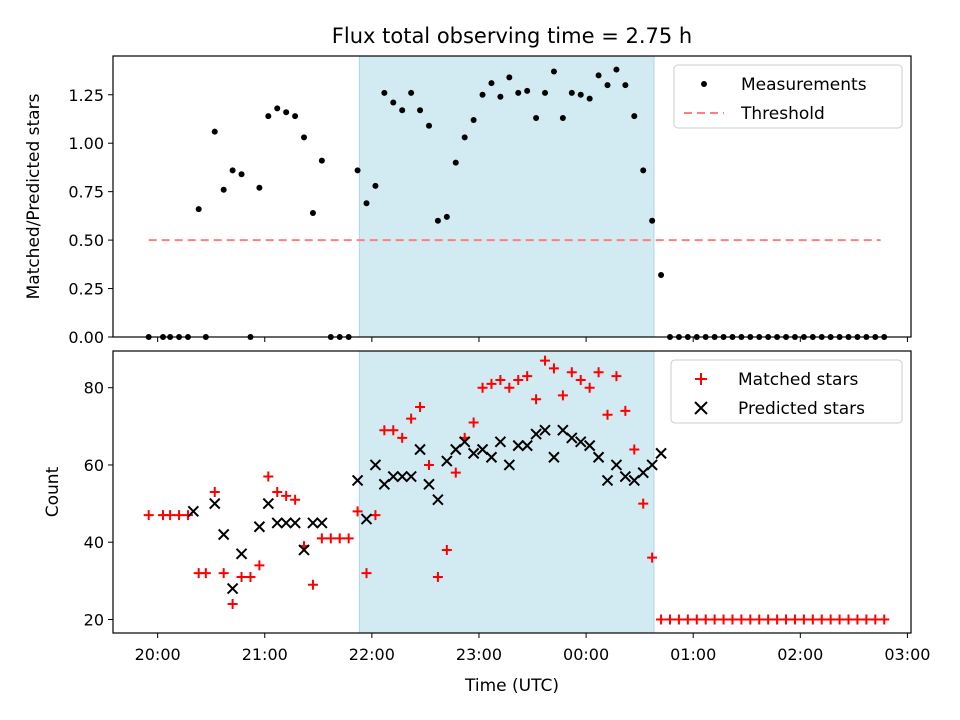 The image size is (960, 720). Describe the element at coordinates (265, 654) in the screenshot. I see `x-tick-label: 21:00` at that location.